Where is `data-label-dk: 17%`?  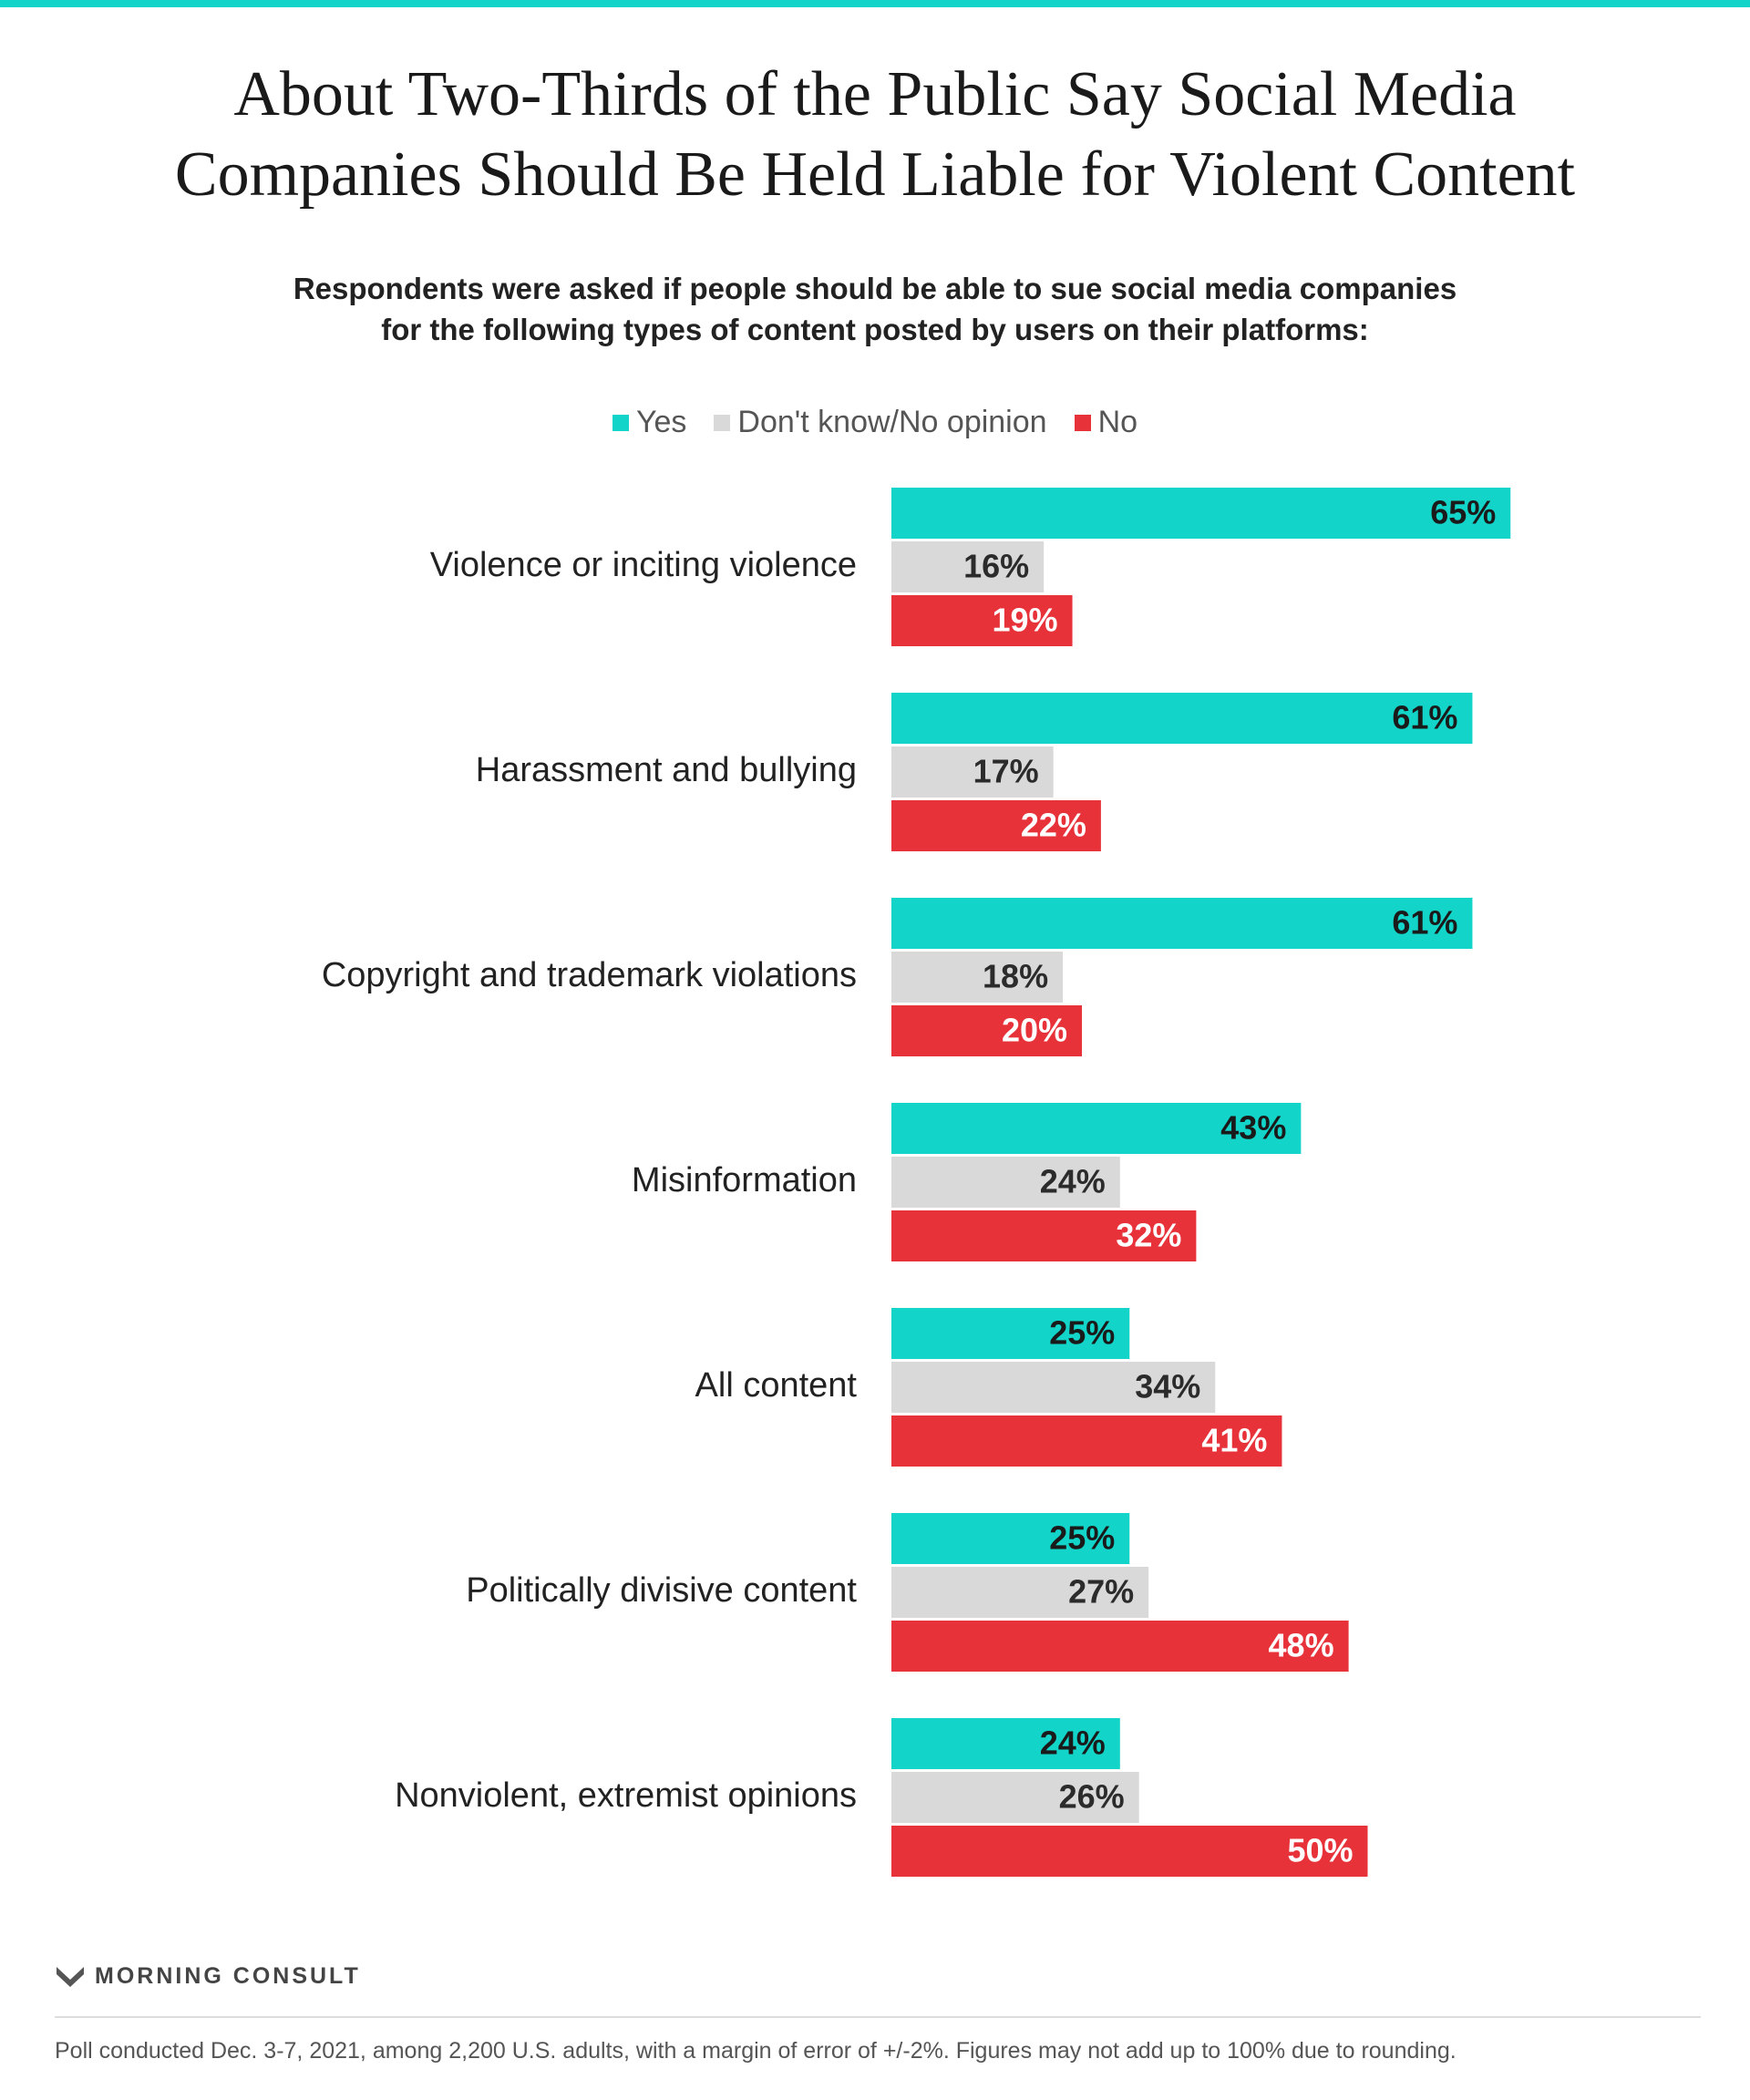
data-label-dk: 17% is located at coordinates (1006, 771).